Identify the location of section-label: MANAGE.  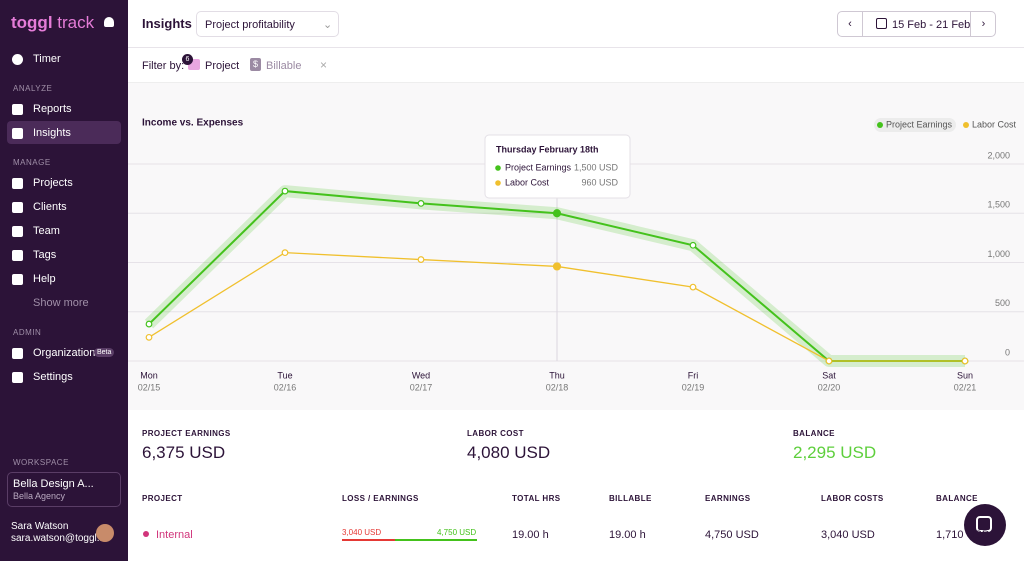
(32, 162).